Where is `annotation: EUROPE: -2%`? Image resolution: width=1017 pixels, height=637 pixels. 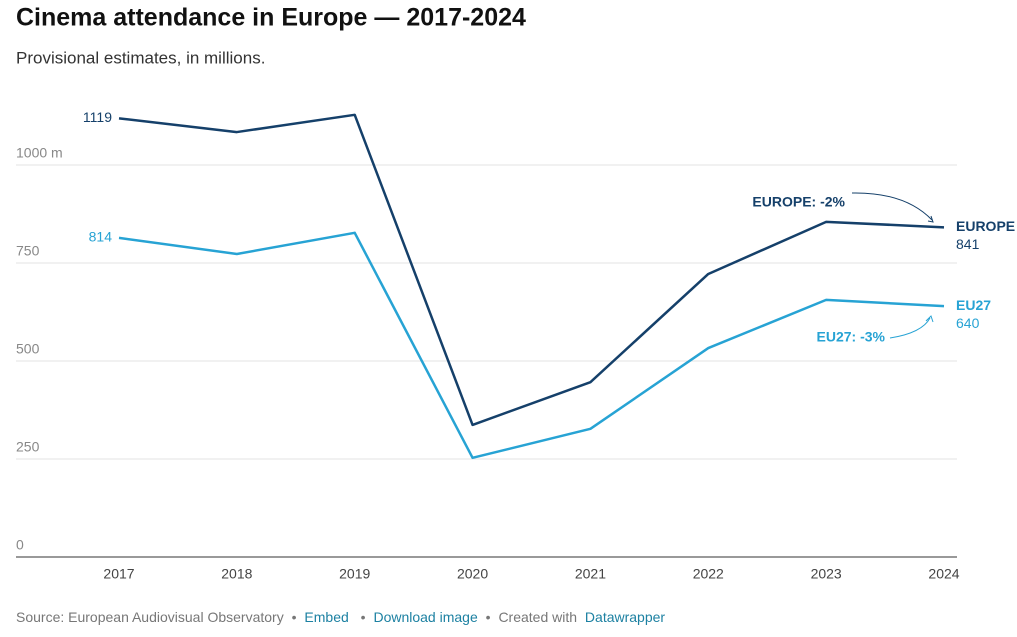 annotation: EUROPE: -2% is located at coordinates (798, 202).